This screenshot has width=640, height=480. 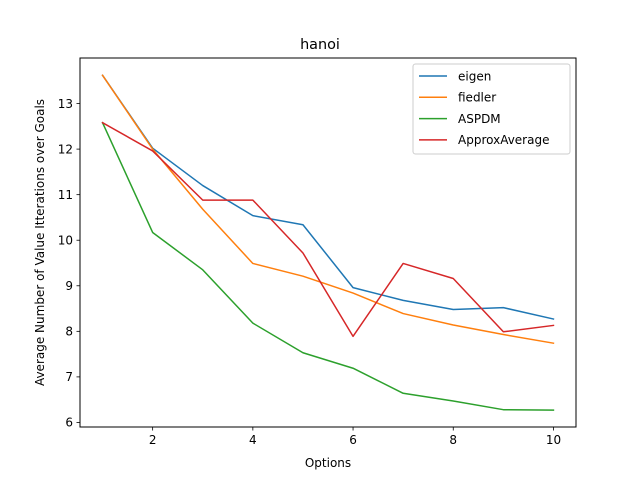 I want to click on x-tick-label: 8, so click(x=453, y=440).